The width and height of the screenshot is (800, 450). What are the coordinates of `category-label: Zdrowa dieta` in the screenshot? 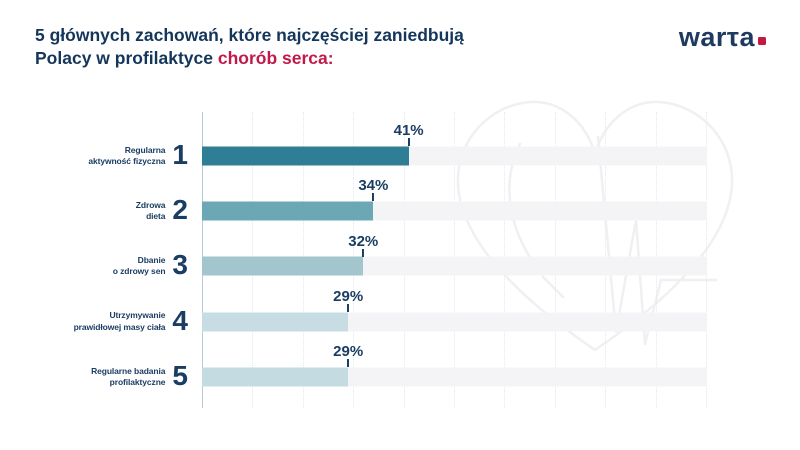 It's located at (150, 210).